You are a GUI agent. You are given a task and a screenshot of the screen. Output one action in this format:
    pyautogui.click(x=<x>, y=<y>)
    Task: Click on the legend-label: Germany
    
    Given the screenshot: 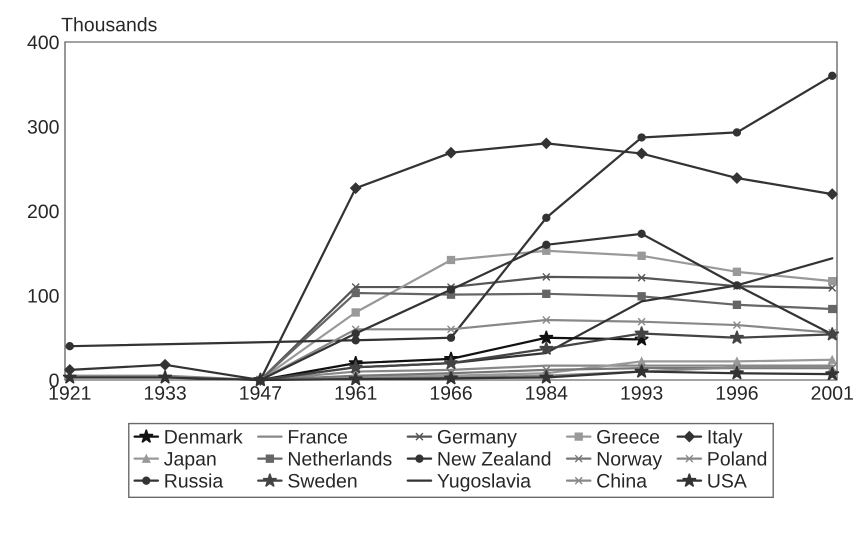 What is the action you would take?
    pyautogui.click(x=477, y=439)
    